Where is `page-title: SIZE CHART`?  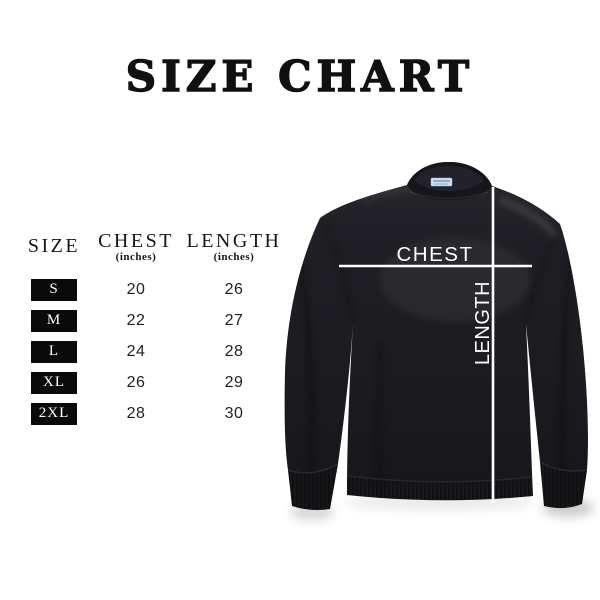
page-title: SIZE CHART is located at coordinates (300, 76).